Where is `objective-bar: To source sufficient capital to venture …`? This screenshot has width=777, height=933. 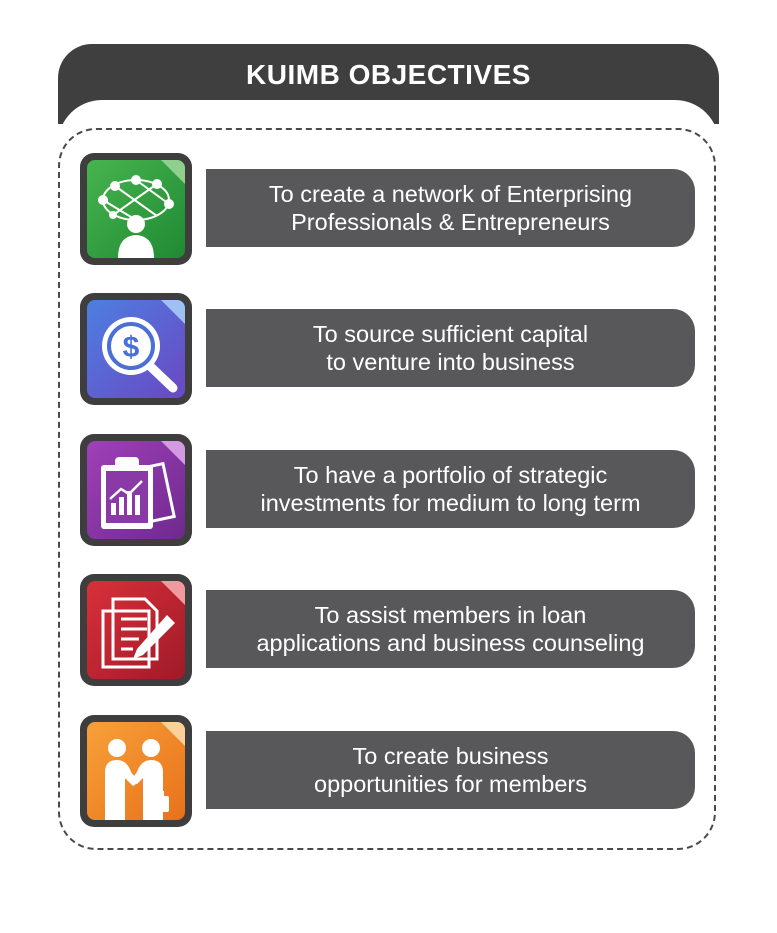
objective-bar: To source sufficient capital to venture … is located at coordinates (450, 348).